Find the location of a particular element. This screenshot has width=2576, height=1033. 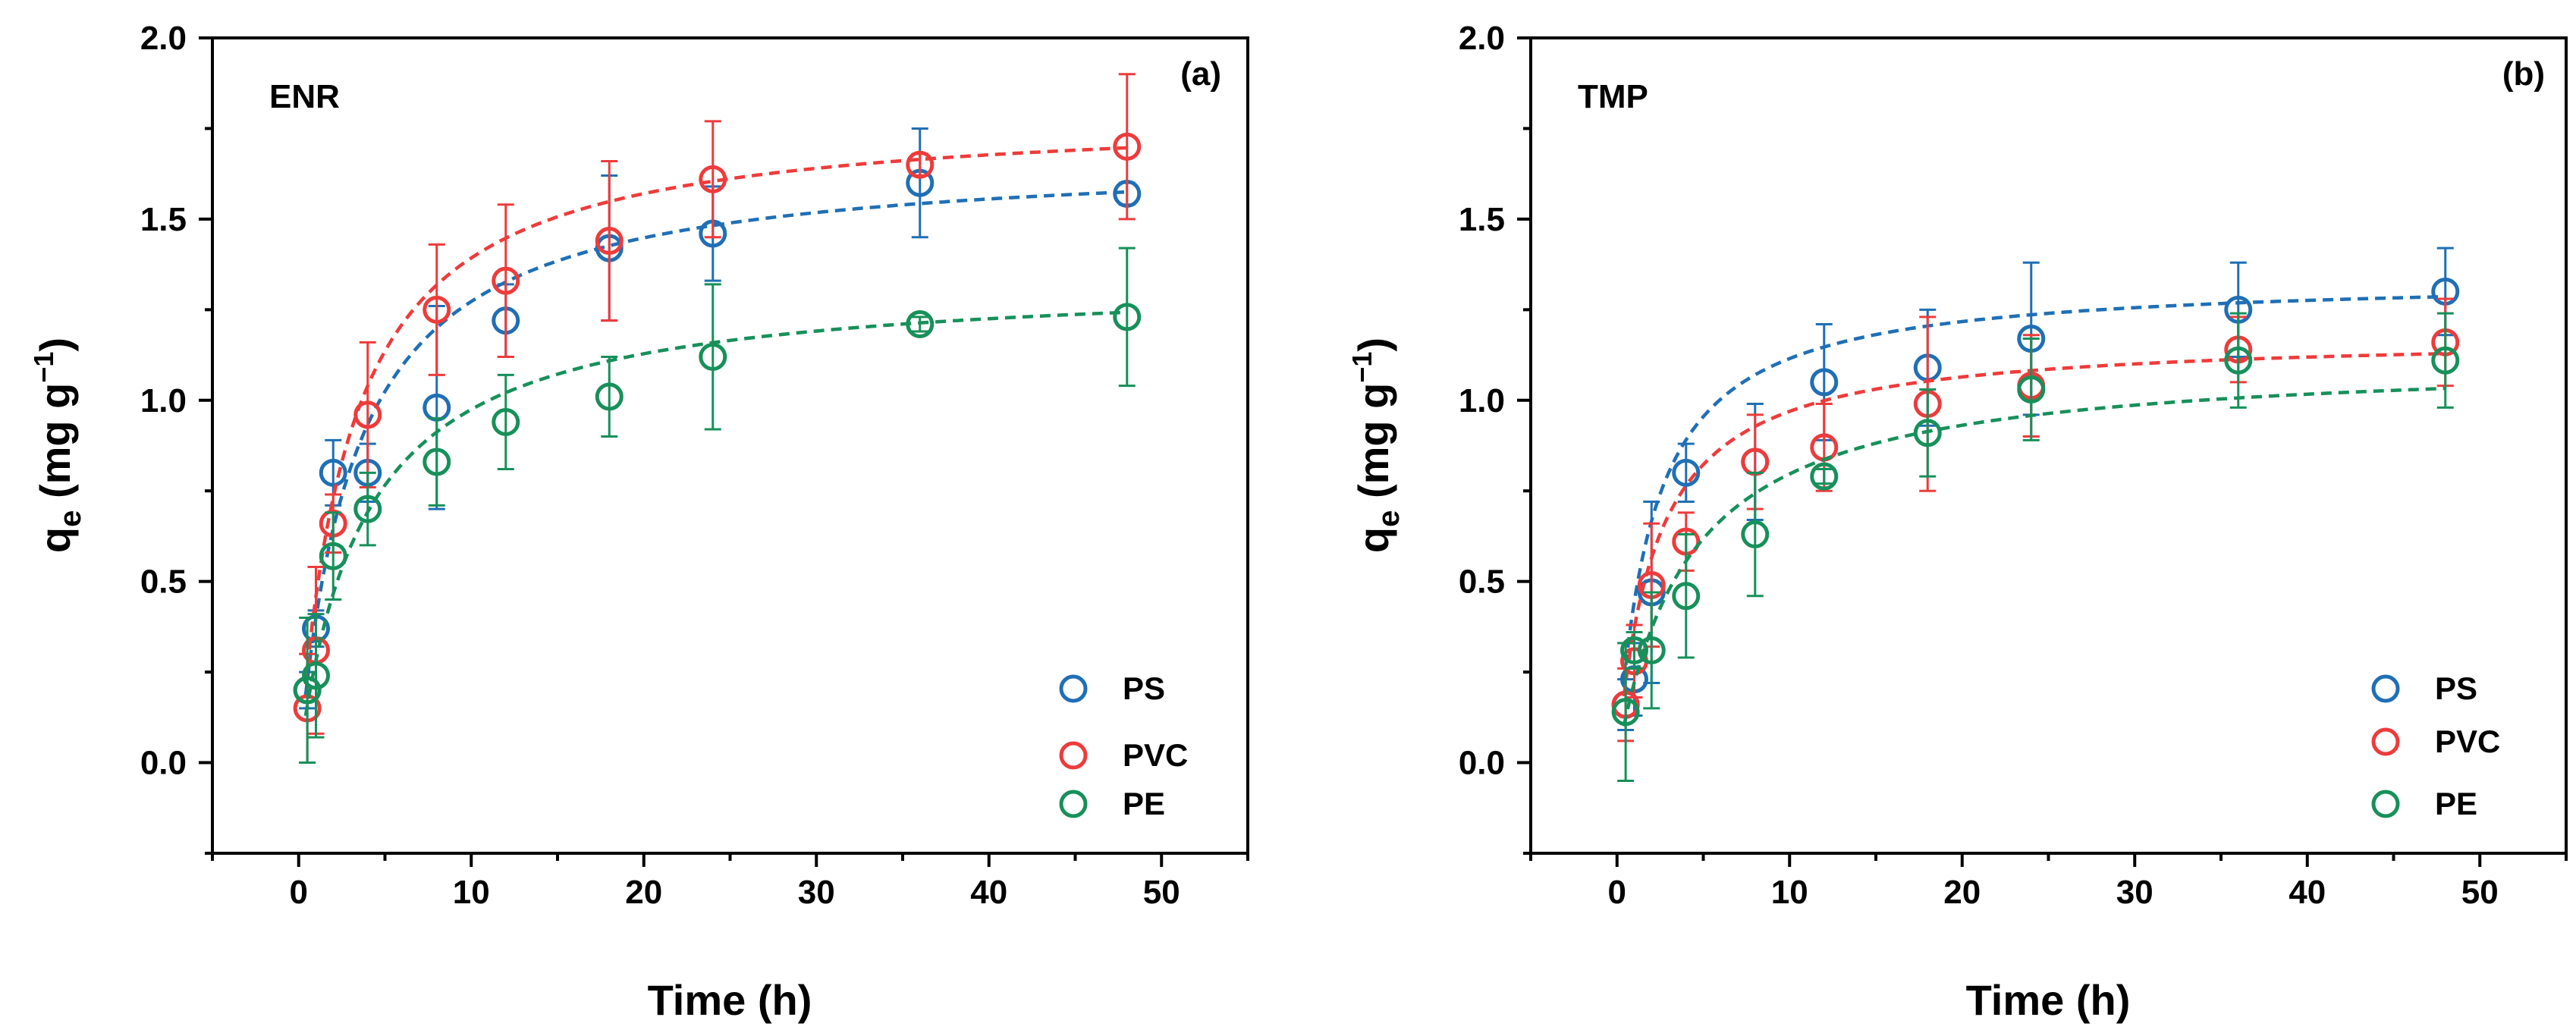

fit-curve-ps is located at coordinates (2034, 488).